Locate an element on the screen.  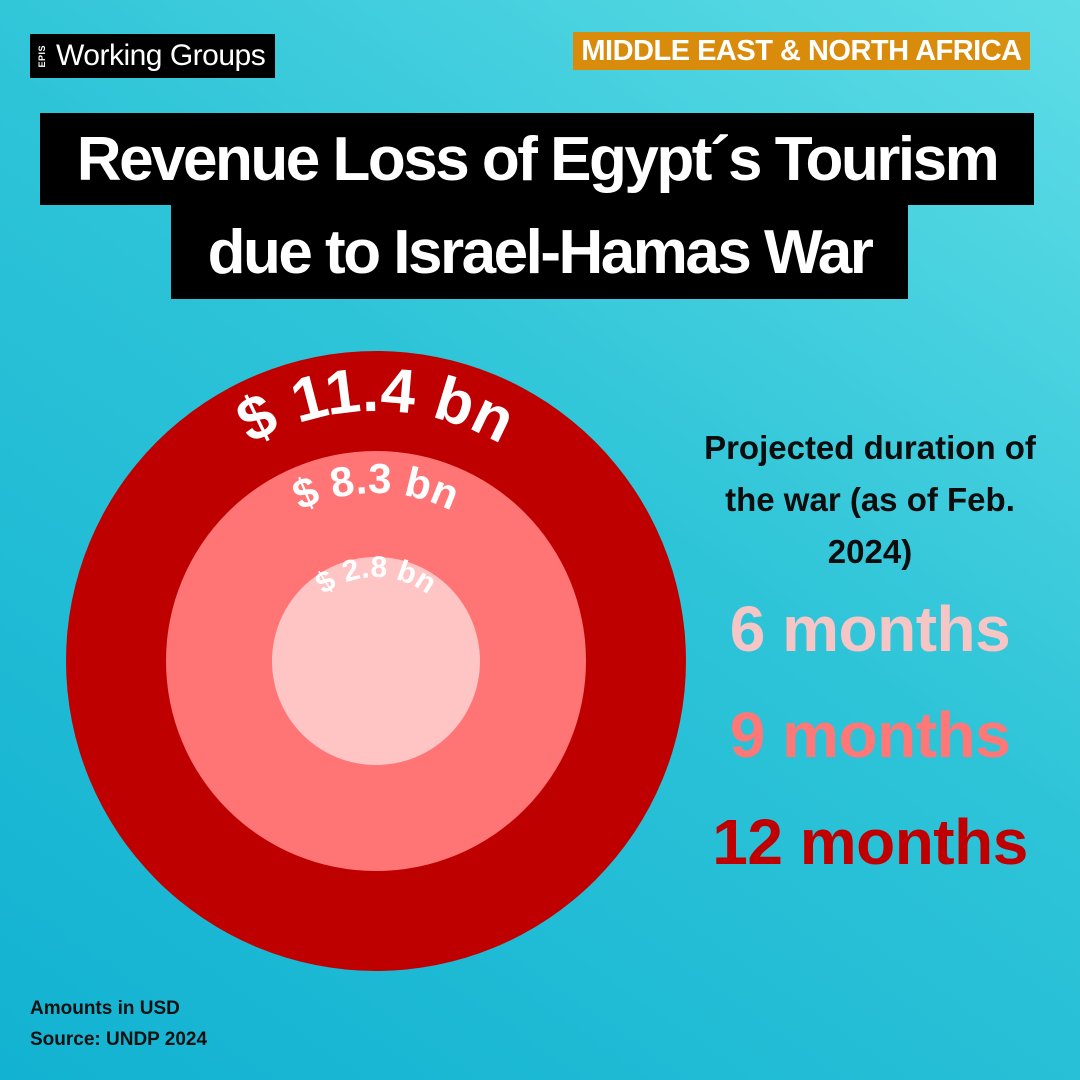
title-line-2: due to Israel-Hamas War is located at coordinates (539, 252).